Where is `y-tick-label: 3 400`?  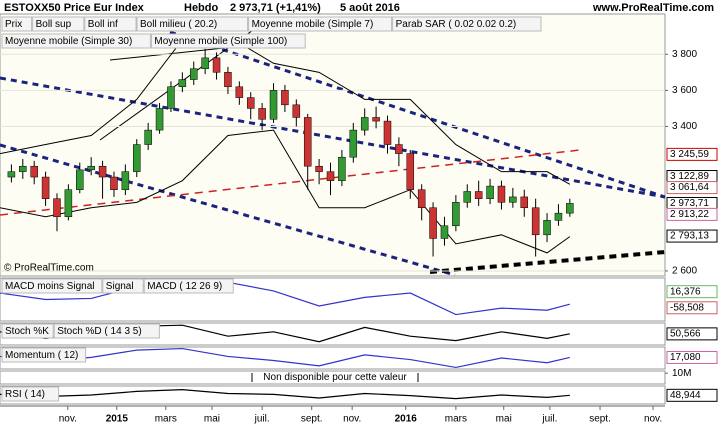 y-tick-label: 3 400 is located at coordinates (684, 126).